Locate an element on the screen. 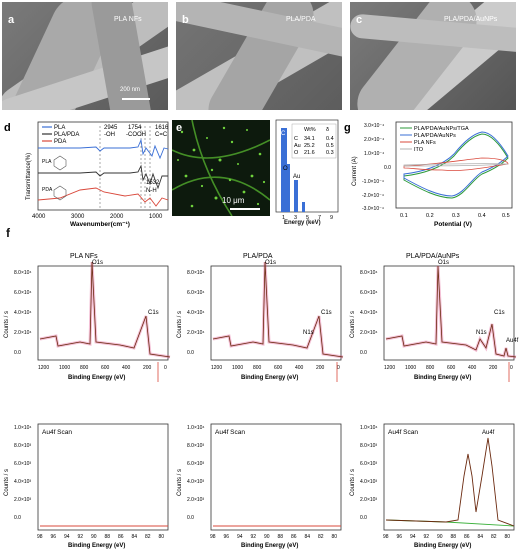 This screenshot has height=550, width=519. struct-label-pla: PLA is located at coordinates (47, 162).